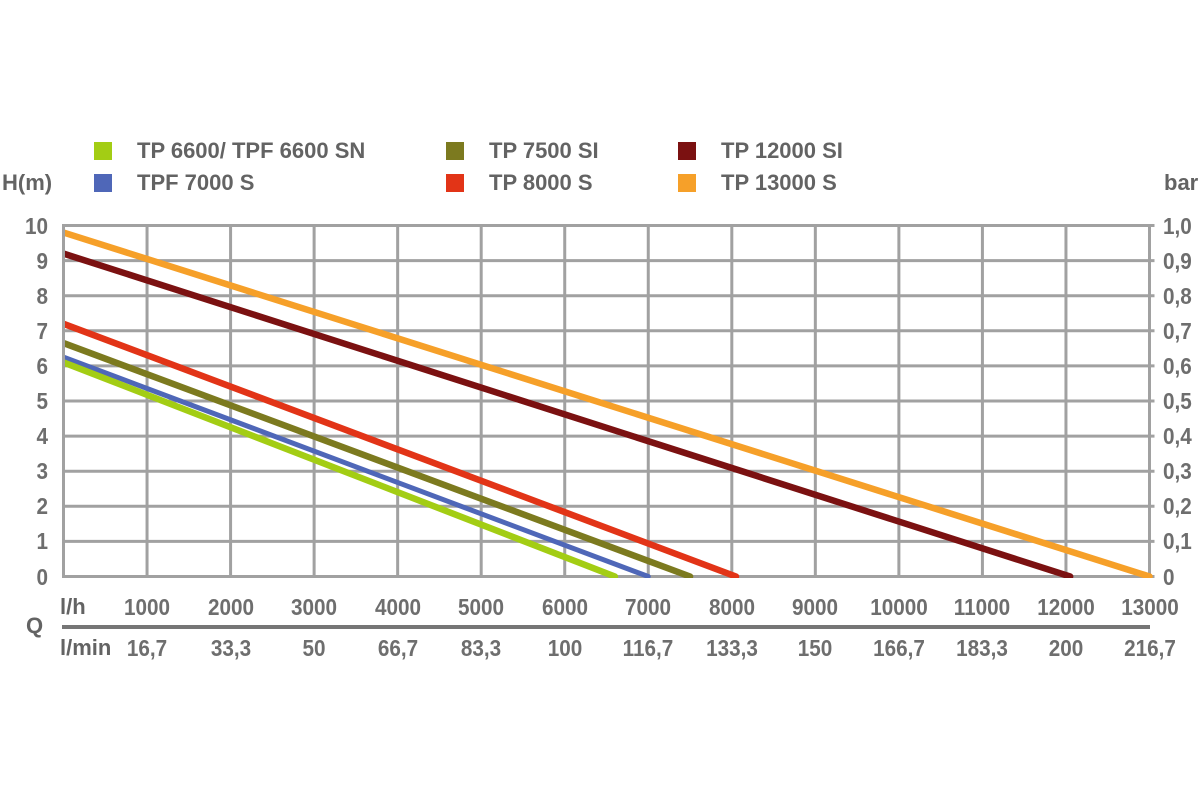 The width and height of the screenshot is (1200, 800). What do you see at coordinates (1149, 607) in the screenshot?
I see `x-lh-tick-label: 13000` at bounding box center [1149, 607].